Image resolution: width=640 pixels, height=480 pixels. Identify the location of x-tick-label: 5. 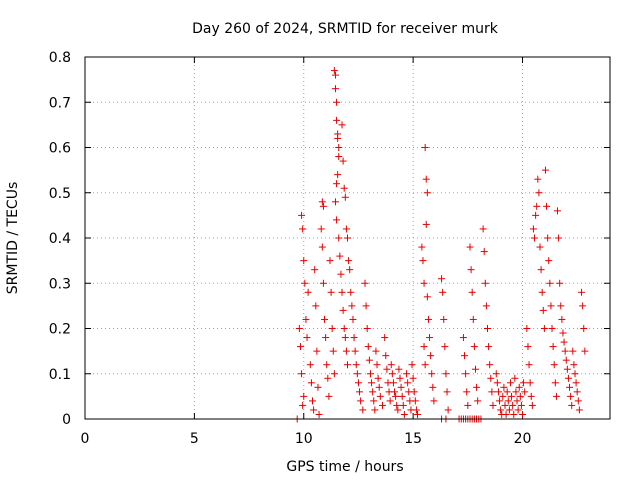
(194, 439).